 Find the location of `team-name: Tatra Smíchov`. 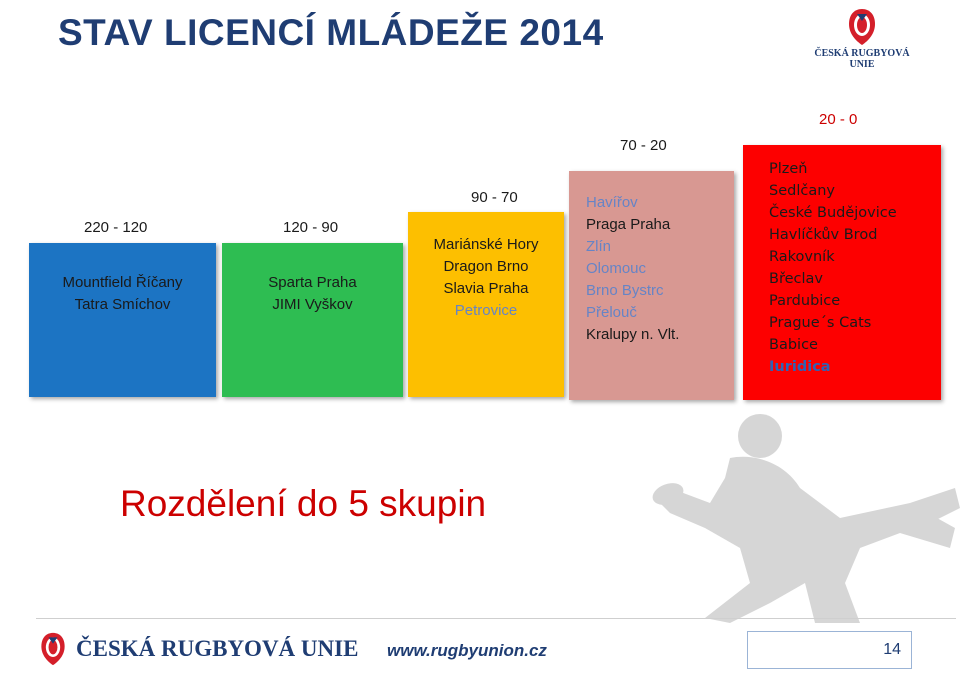

team-name: Tatra Smíchov is located at coordinates (122, 304).